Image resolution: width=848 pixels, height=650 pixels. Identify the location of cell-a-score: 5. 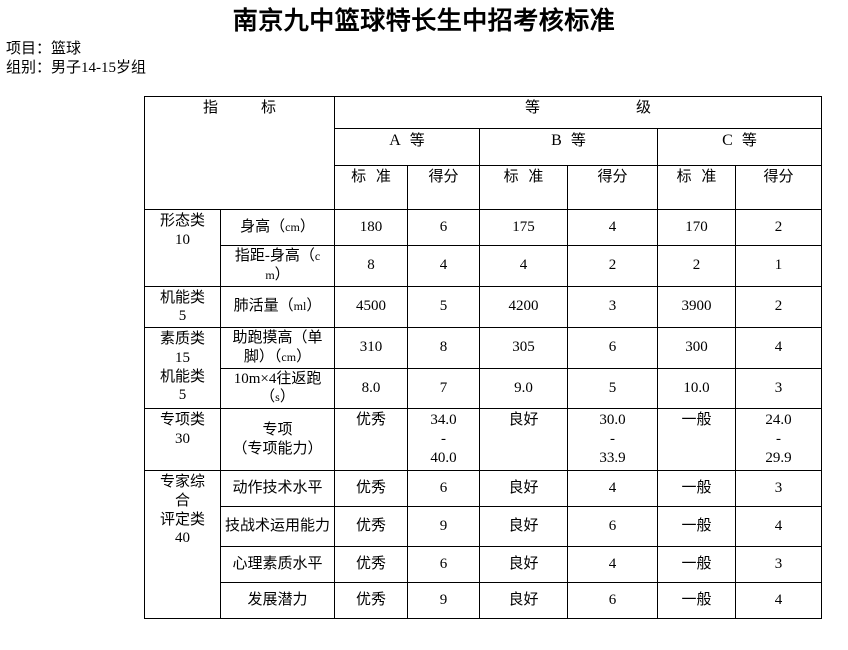
(444, 306).